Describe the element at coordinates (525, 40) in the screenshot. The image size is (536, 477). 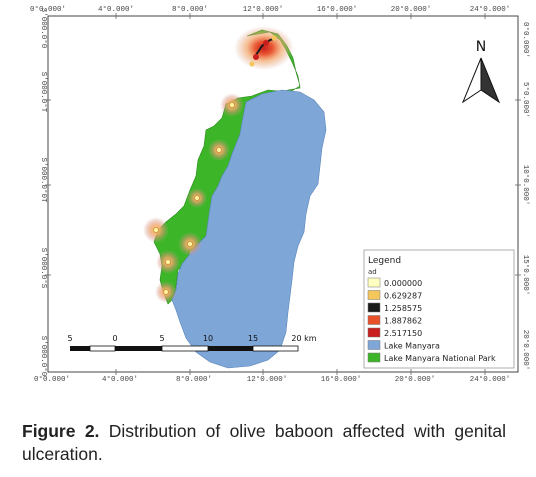
I see `right-tick: 0°0.000'` at that location.